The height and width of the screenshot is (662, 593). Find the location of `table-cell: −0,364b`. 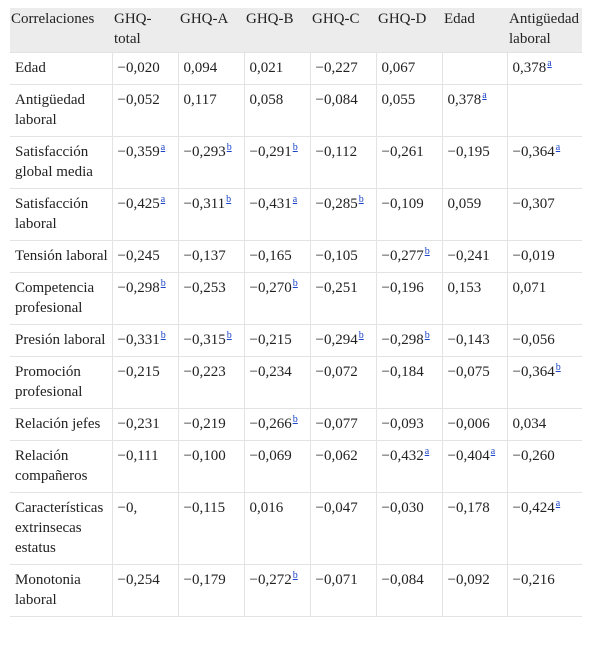

table-cell: −0,364b is located at coordinates (544, 382).